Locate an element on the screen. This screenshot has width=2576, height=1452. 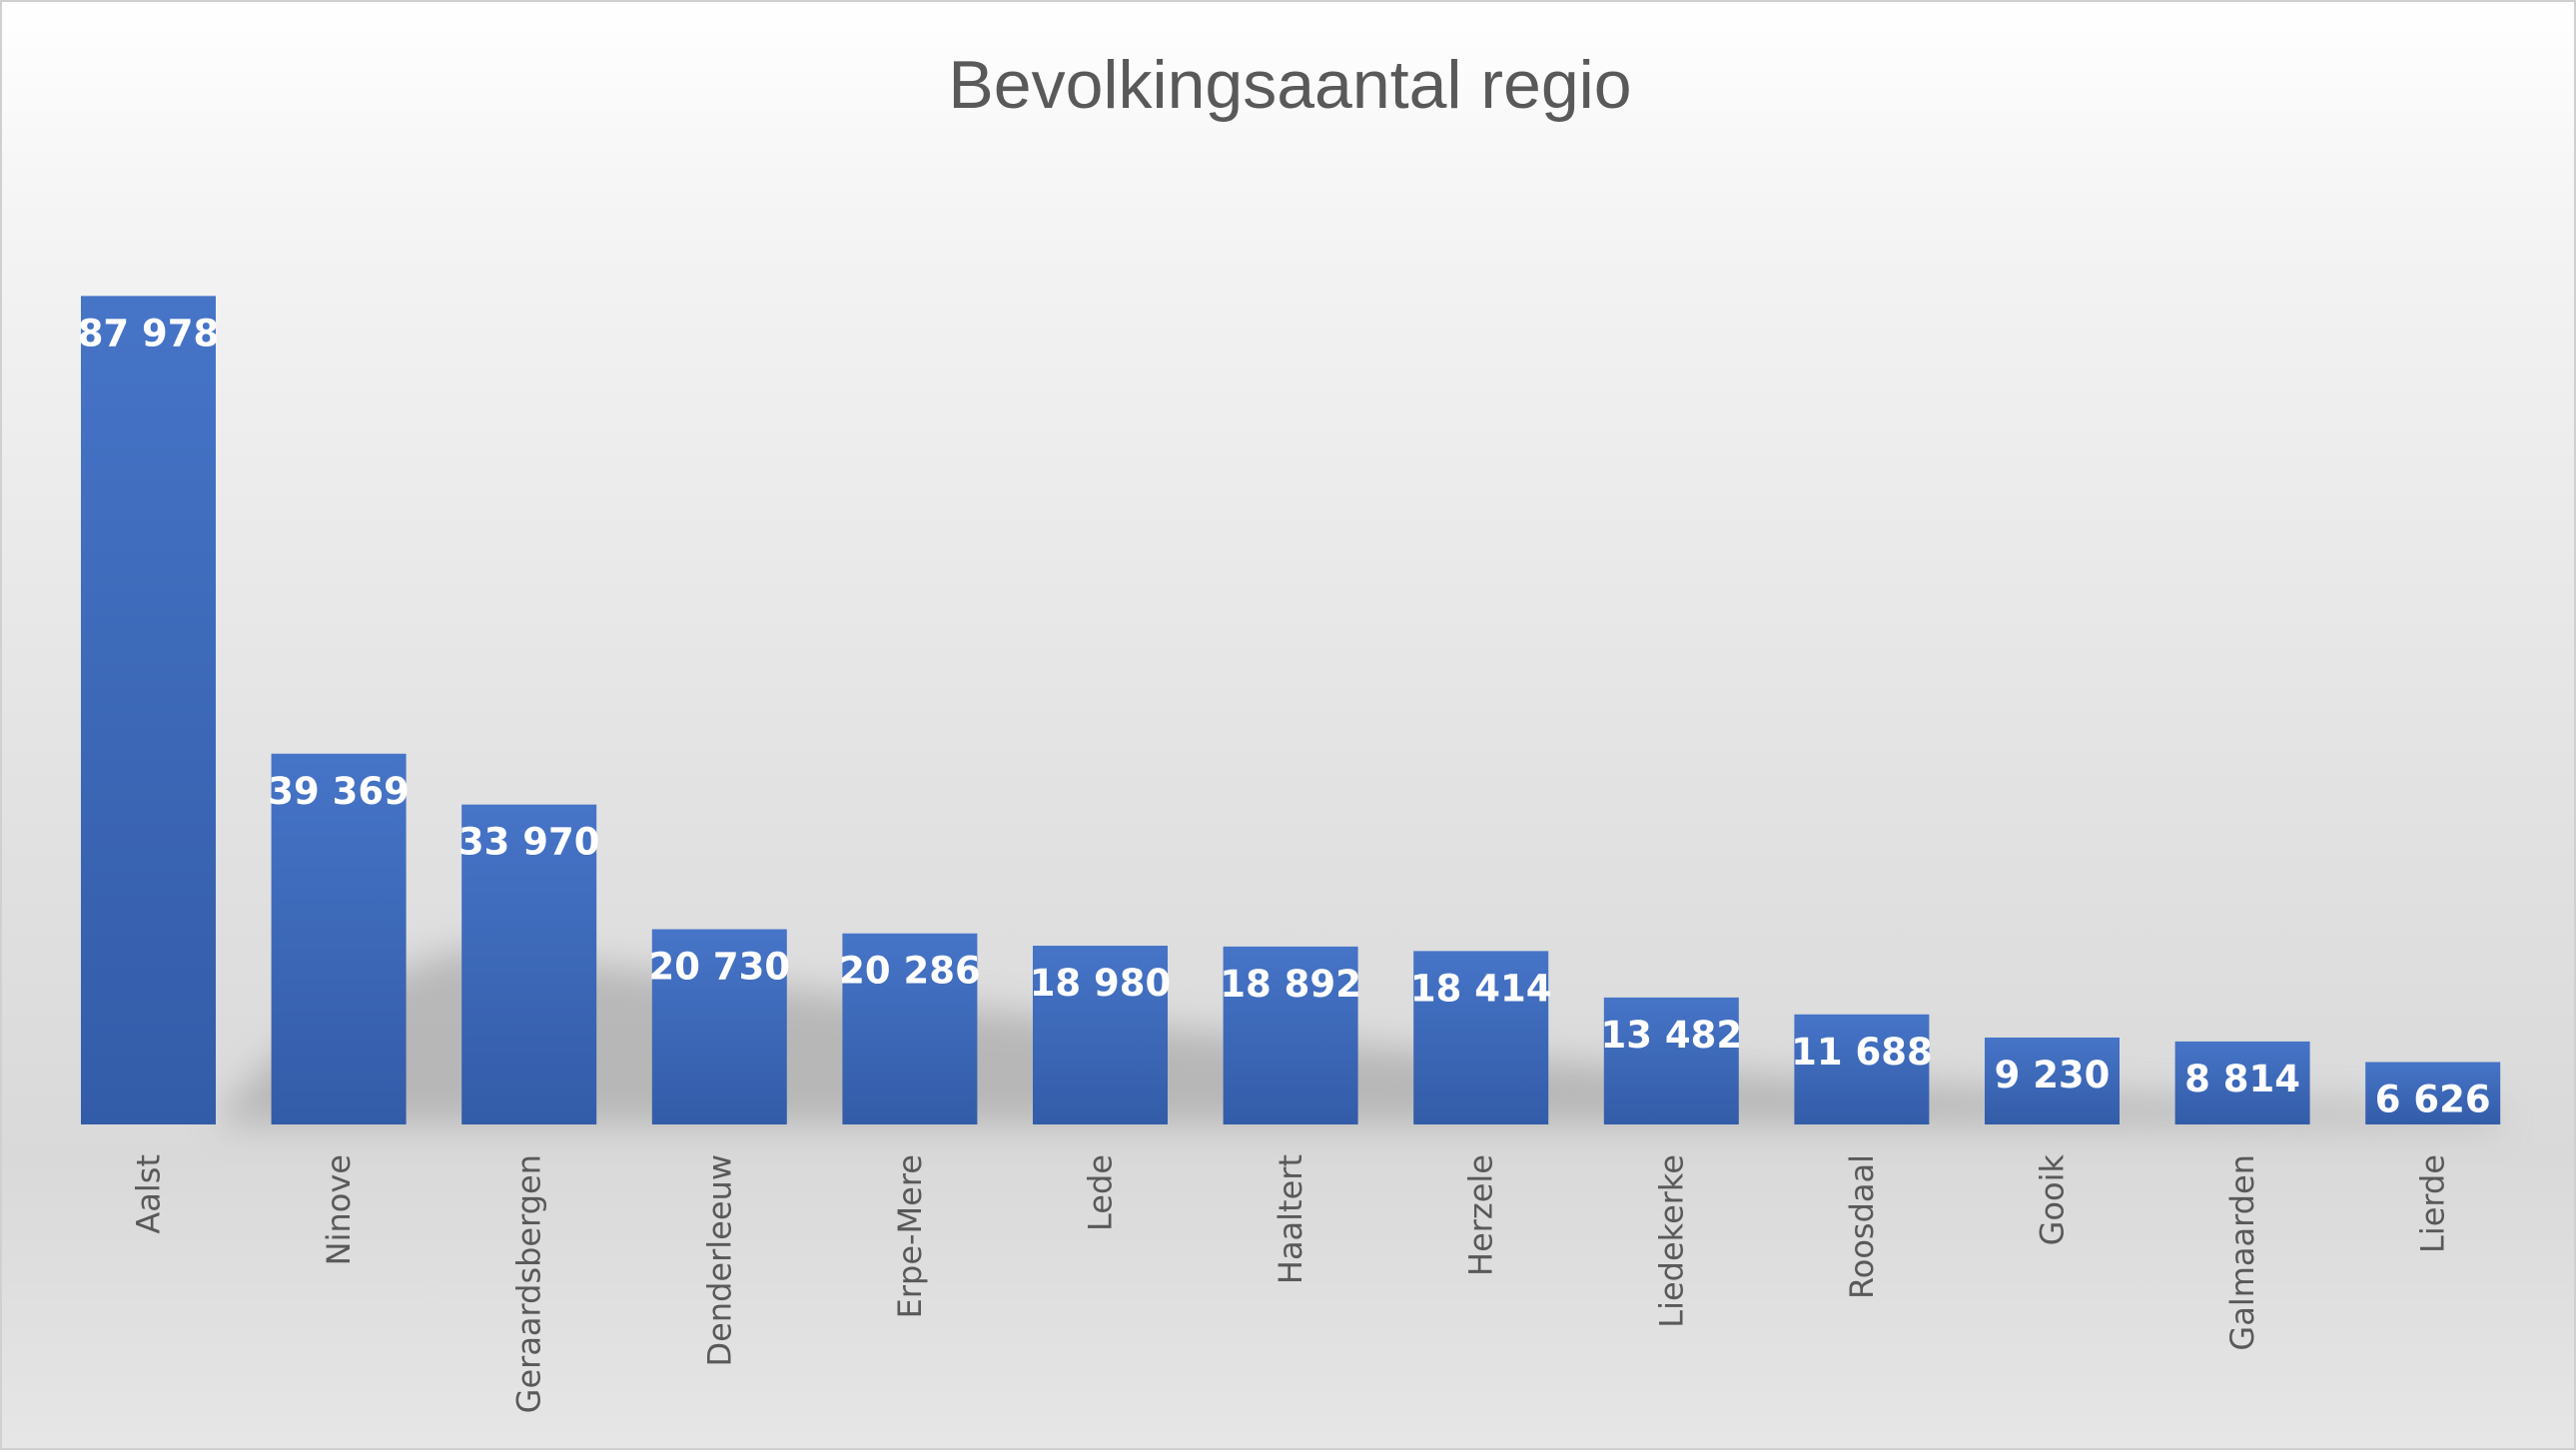
category-label: Herzele is located at coordinates (1481, 1215).